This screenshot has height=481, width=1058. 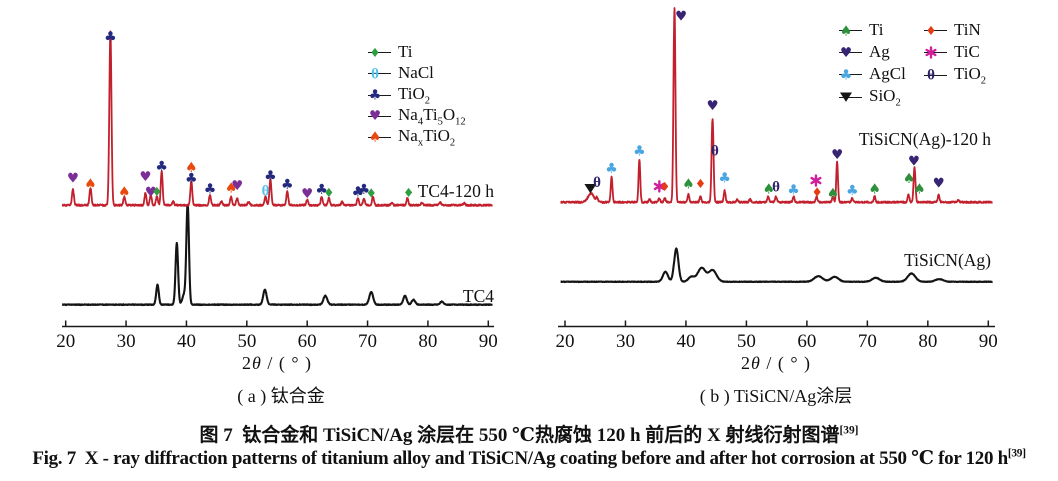 I want to click on x-axis-label-a: 2θ / ( ° ), so click(x=277, y=363).